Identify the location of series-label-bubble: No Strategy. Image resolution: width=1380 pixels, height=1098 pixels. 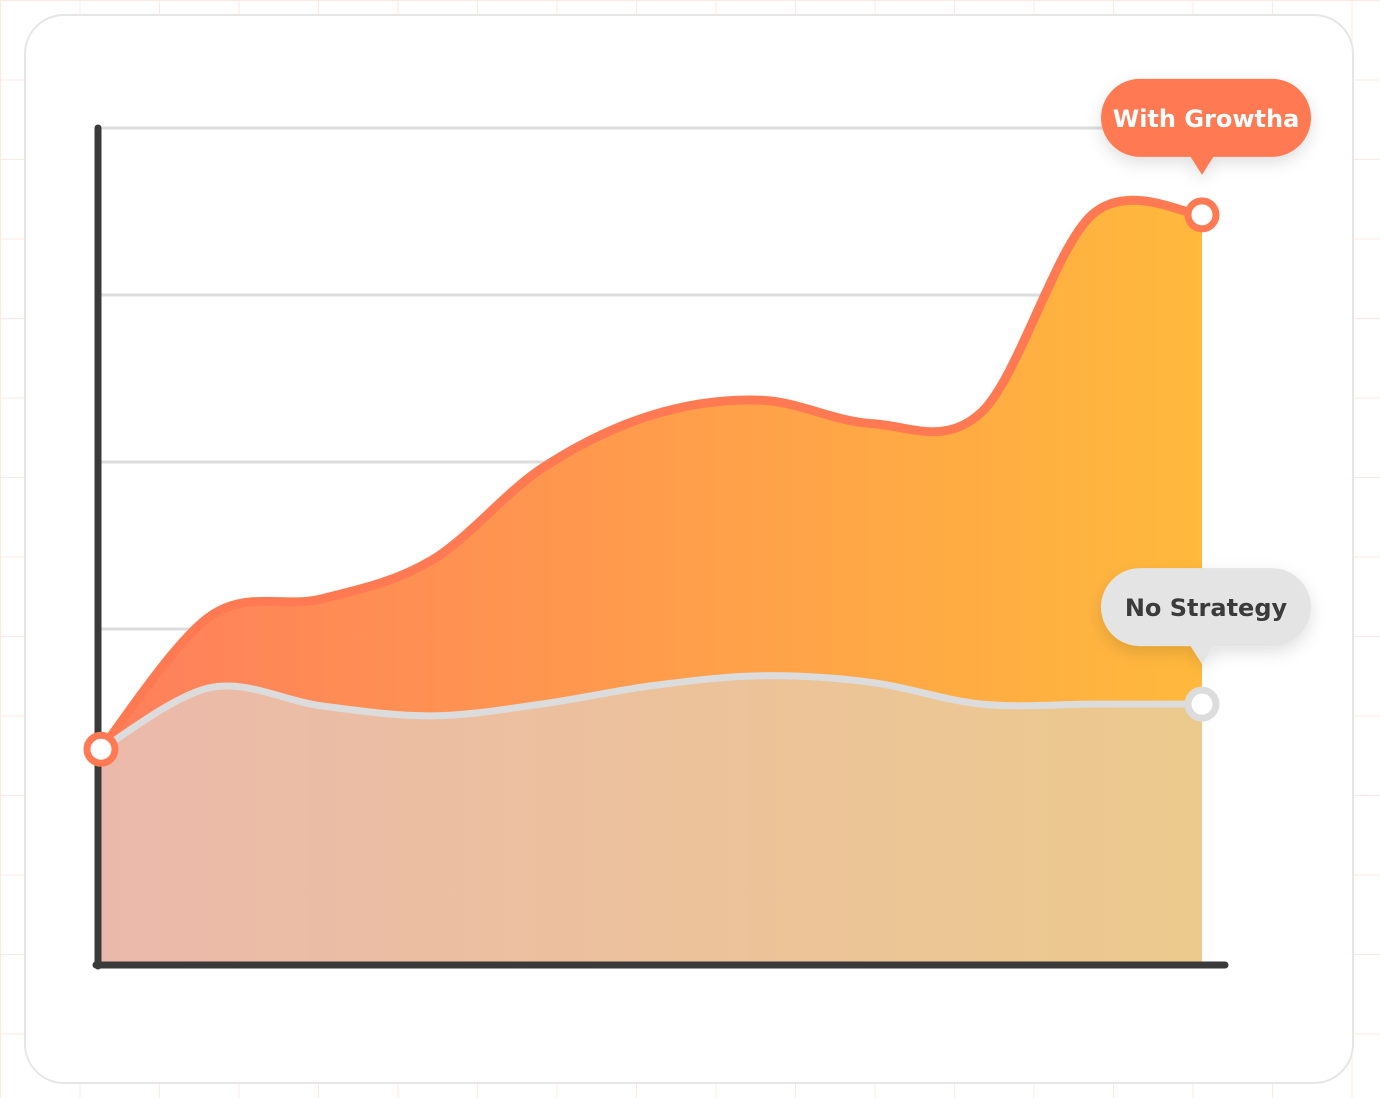
(1206, 616).